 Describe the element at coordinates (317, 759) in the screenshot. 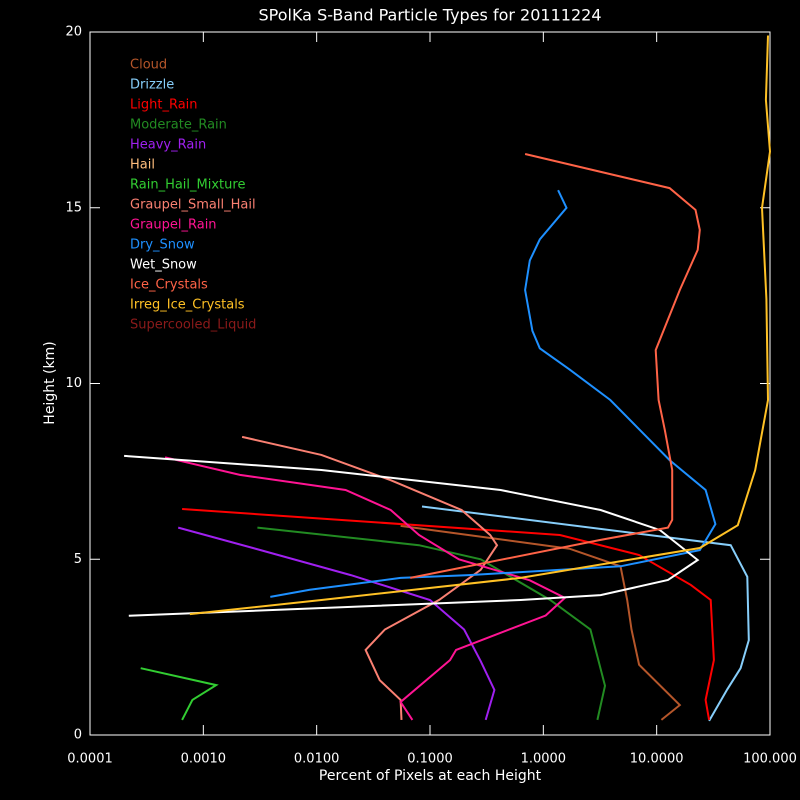

I see `x-tick-label: 0.0100` at that location.